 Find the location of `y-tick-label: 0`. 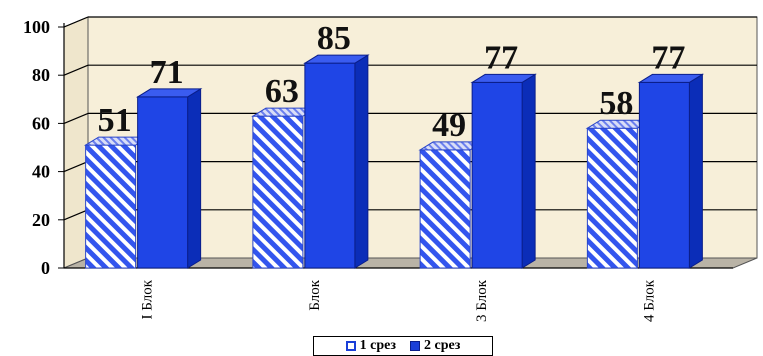

y-tick-label: 0 is located at coordinates (45, 268).